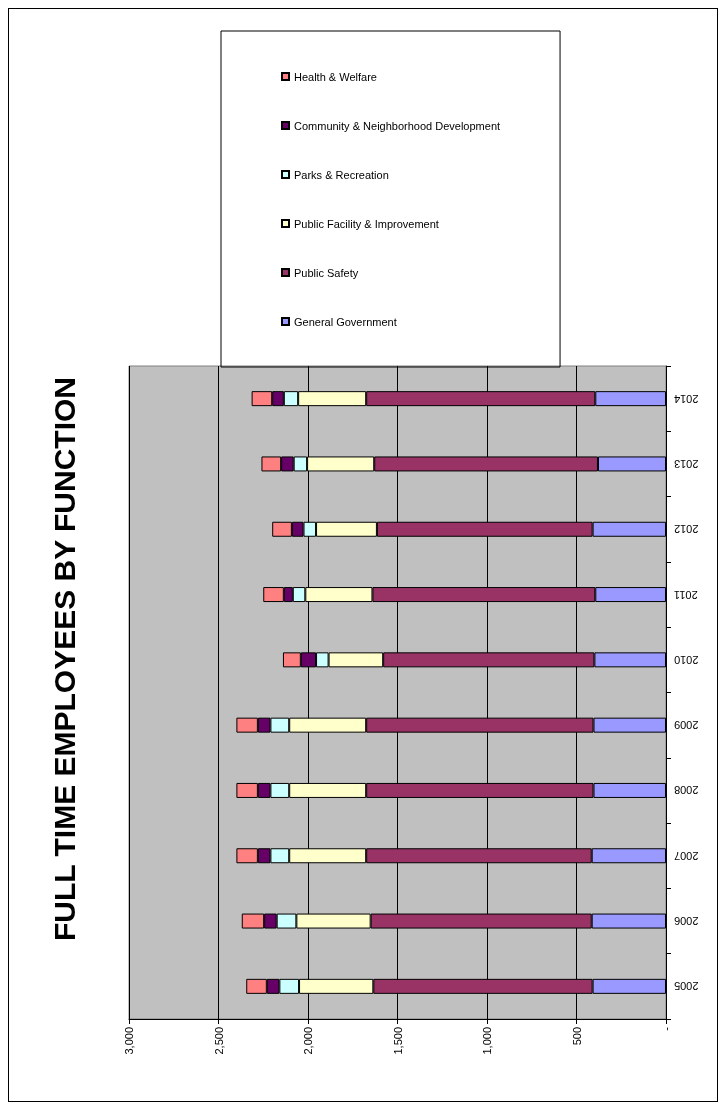 This screenshot has width=726, height=1112. What do you see at coordinates (397, 125) in the screenshot?
I see `legend-label: Community & Neighborhood Development` at bounding box center [397, 125].